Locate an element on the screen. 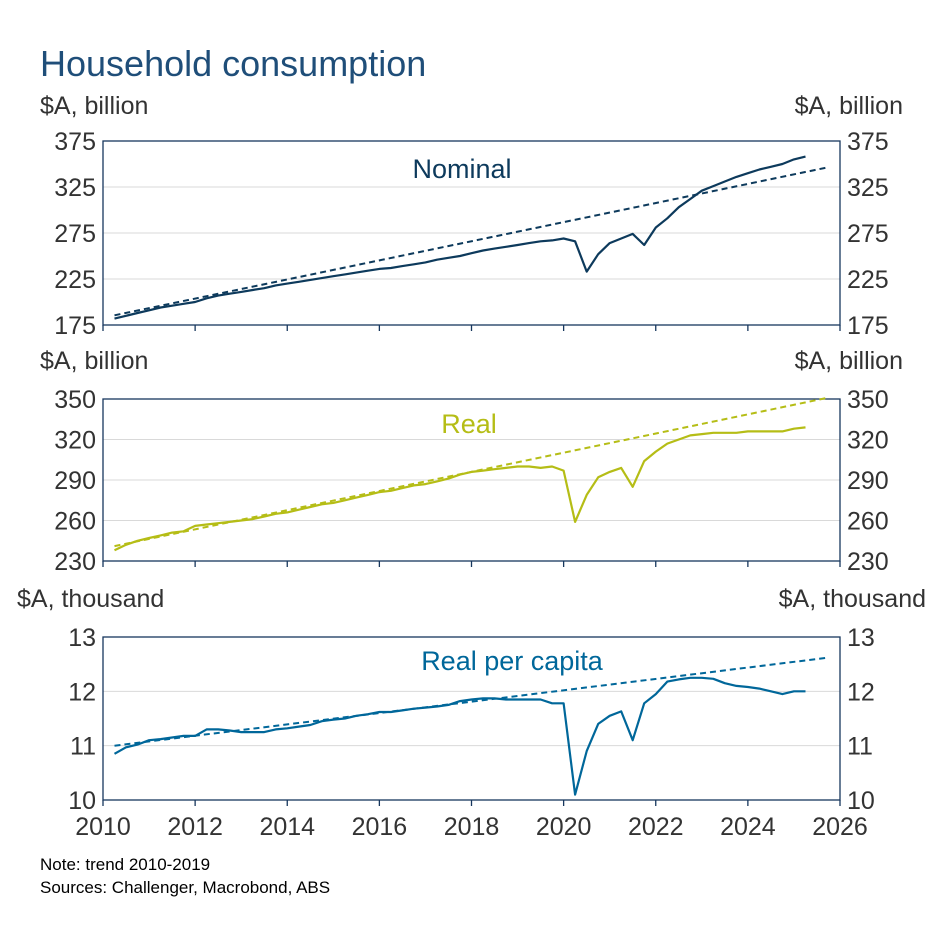  y-tick-label-right: 375 is located at coordinates (868, 142).